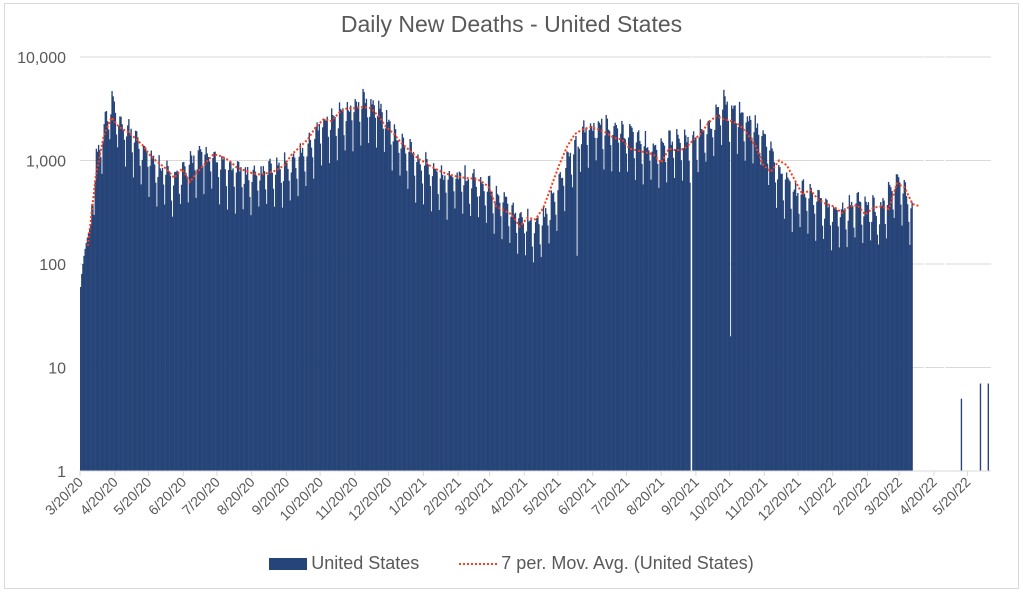 This screenshot has height=593, width=1023. I want to click on y-tick-label: 10,000, so click(41, 58).